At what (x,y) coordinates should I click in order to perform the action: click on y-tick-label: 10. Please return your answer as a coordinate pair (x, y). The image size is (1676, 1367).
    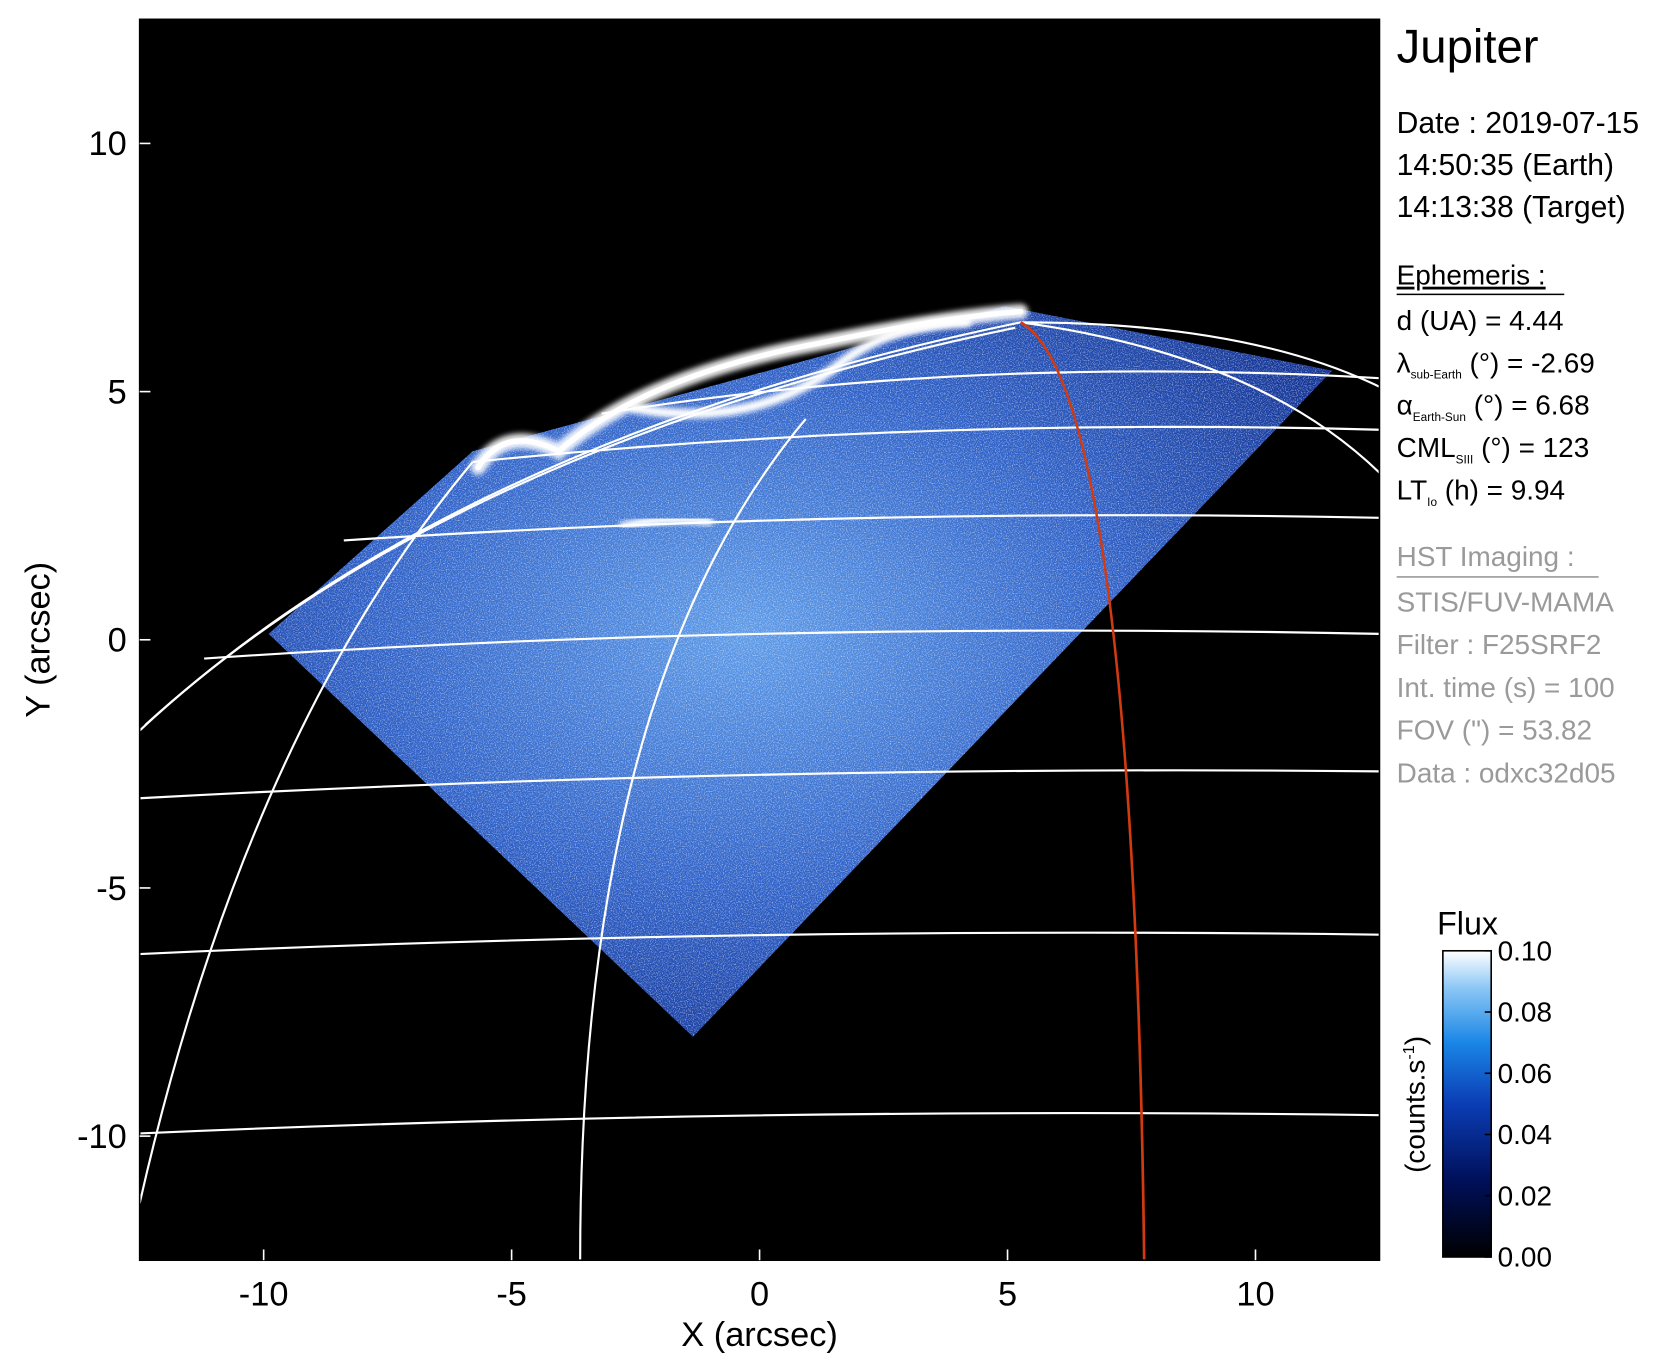
    Looking at the image, I should click on (108, 144).